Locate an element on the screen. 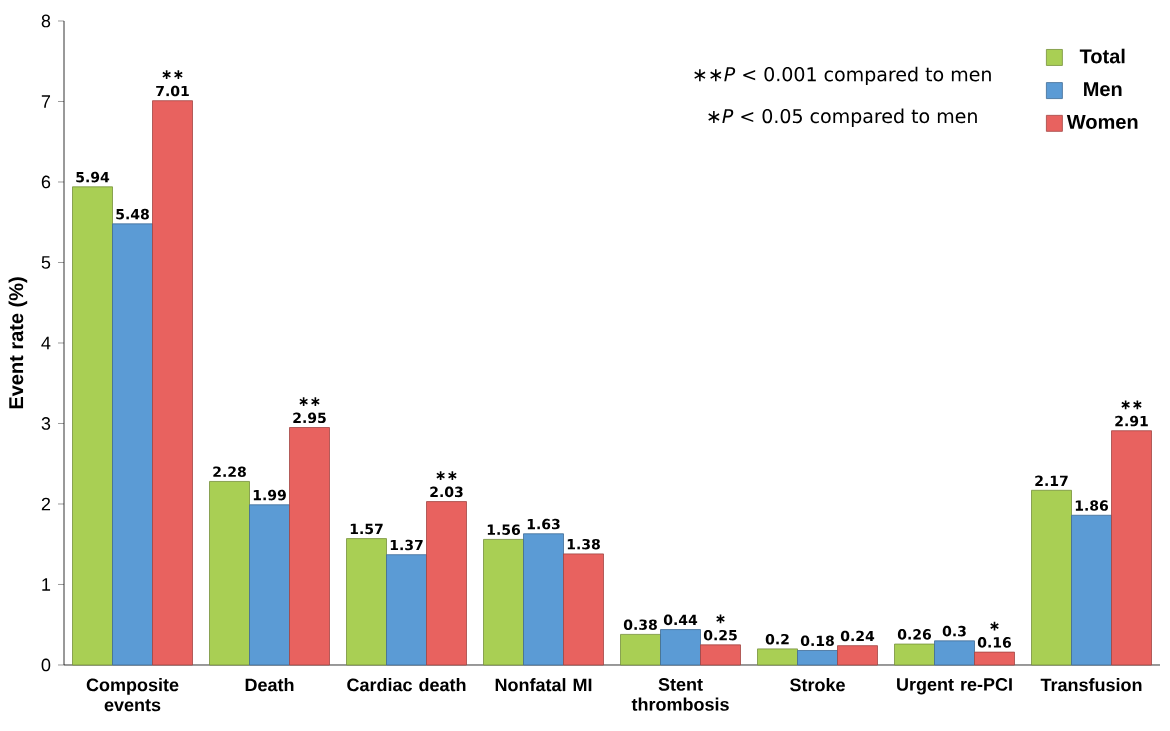 The width and height of the screenshot is (1170, 731). x-tick-label: Stent thrombosis is located at coordinates (680, 694).